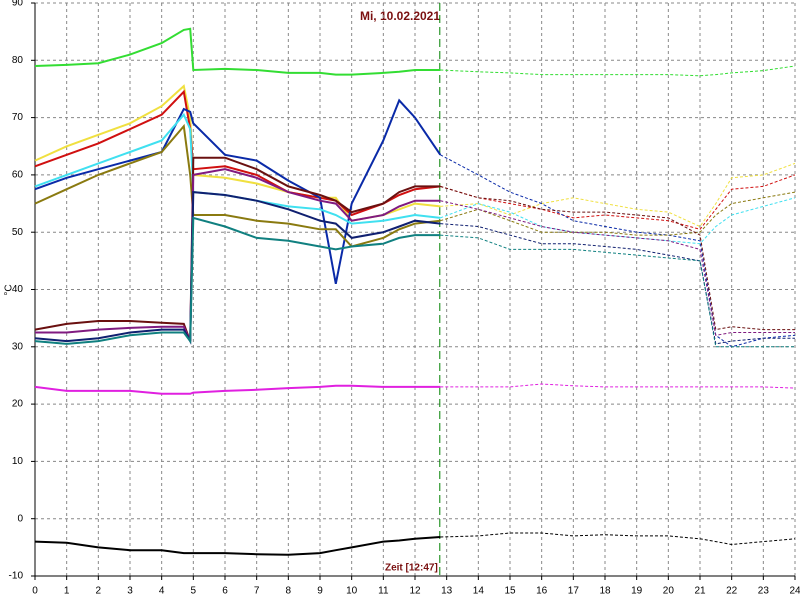 The width and height of the screenshot is (800, 600). I want to click on y-tick-label: 10, so click(18, 461).